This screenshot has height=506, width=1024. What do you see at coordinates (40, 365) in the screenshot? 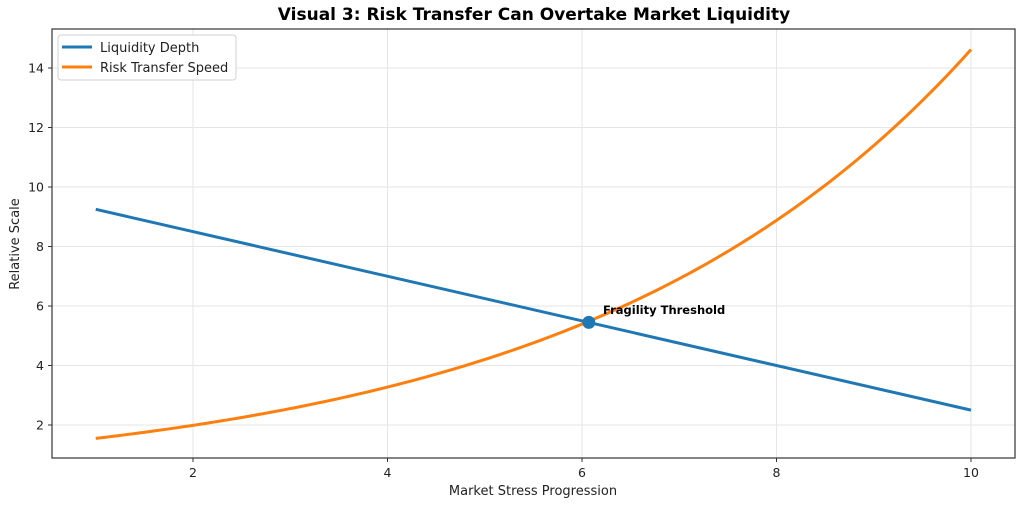
I see `y-tick-label: 4` at bounding box center [40, 365].